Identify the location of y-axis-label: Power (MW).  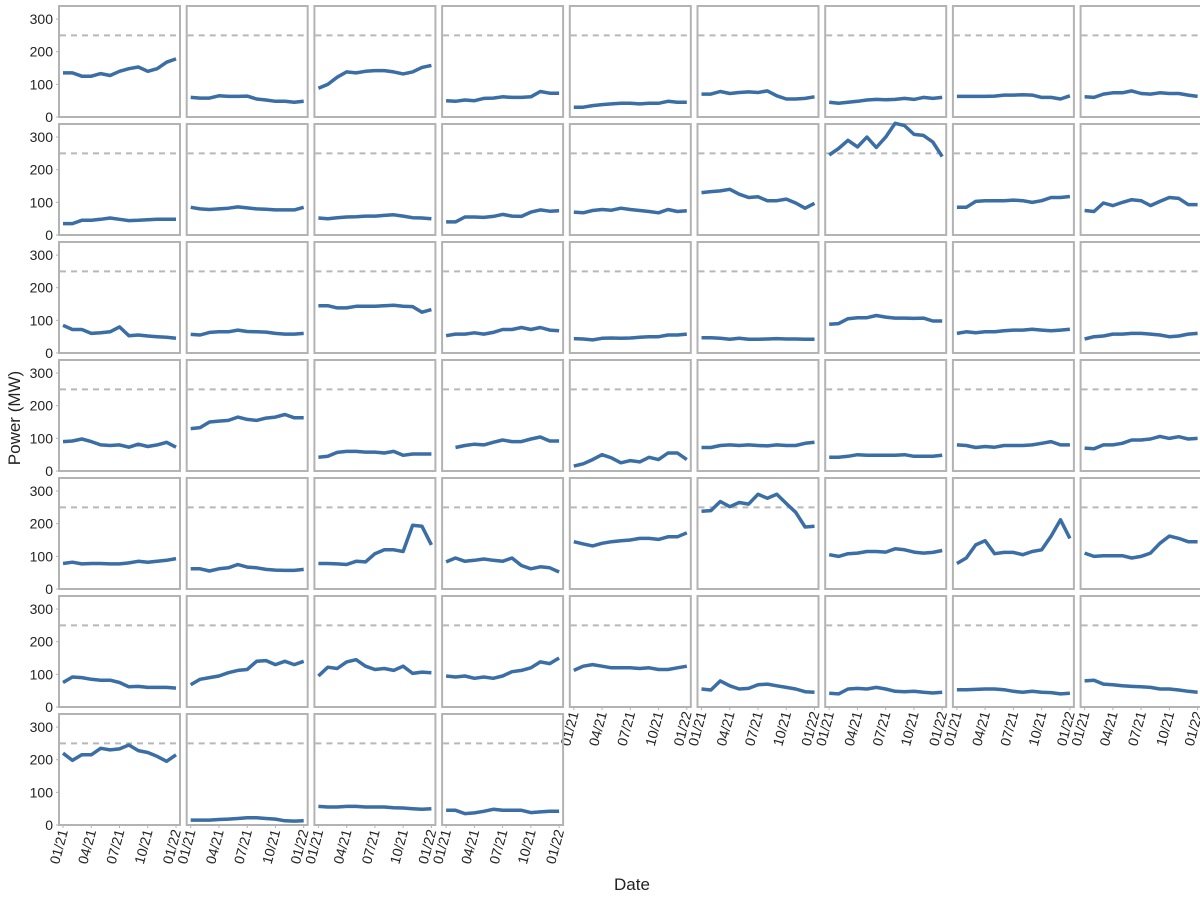
(14, 418).